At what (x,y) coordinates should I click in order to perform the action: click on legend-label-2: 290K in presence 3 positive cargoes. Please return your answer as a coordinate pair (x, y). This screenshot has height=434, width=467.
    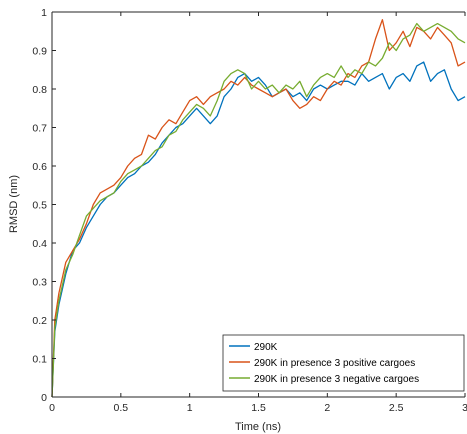
    Looking at the image, I should click on (334, 363).